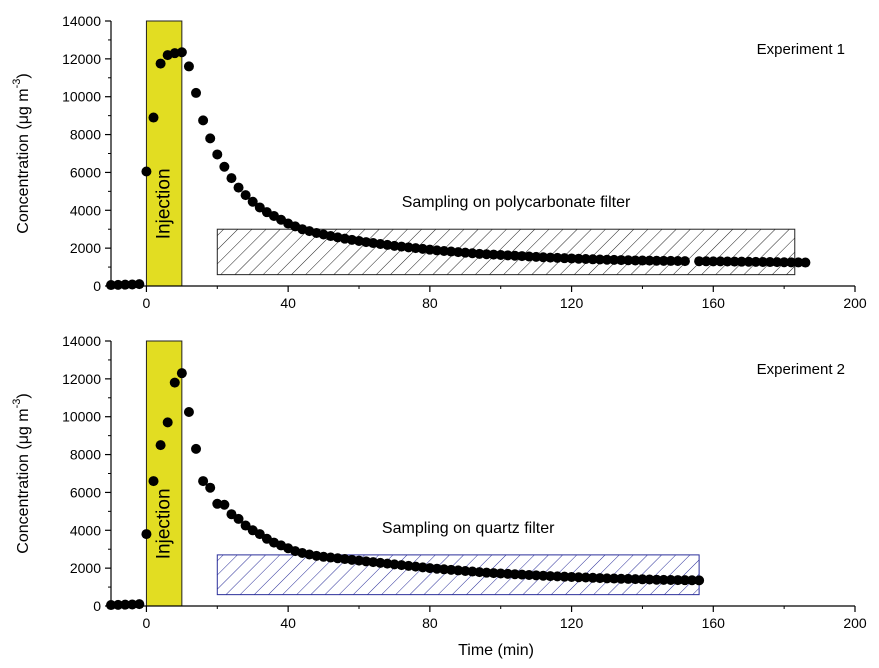 The height and width of the screenshot is (668, 879). Describe the element at coordinates (97, 606) in the screenshot. I see `y-tick-label: 0` at that location.